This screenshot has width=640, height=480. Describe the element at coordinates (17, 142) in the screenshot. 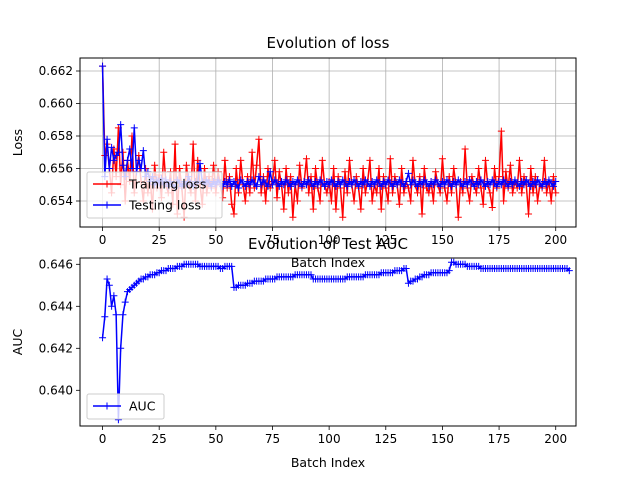

I see `loss-y-axis-label: Loss` at that location.